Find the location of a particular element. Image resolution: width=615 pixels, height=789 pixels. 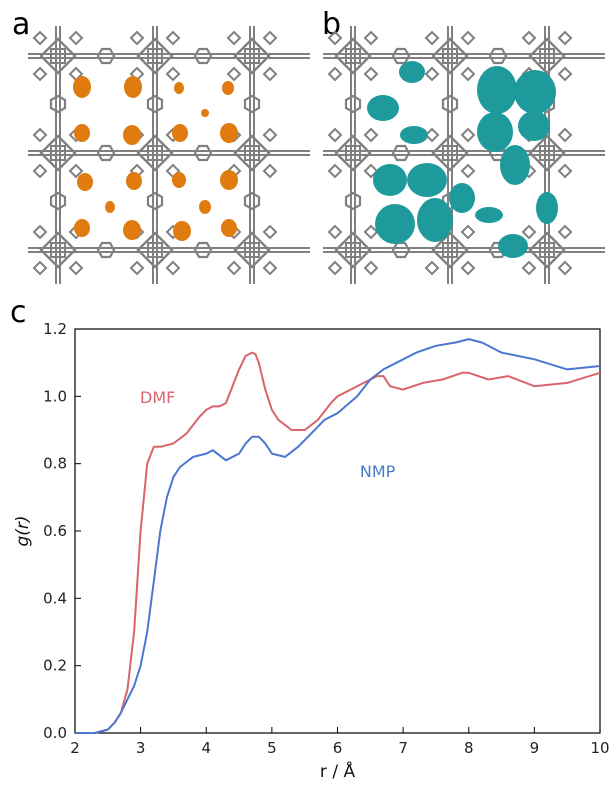

y-tick-label: 0.4 is located at coordinates (55, 598).